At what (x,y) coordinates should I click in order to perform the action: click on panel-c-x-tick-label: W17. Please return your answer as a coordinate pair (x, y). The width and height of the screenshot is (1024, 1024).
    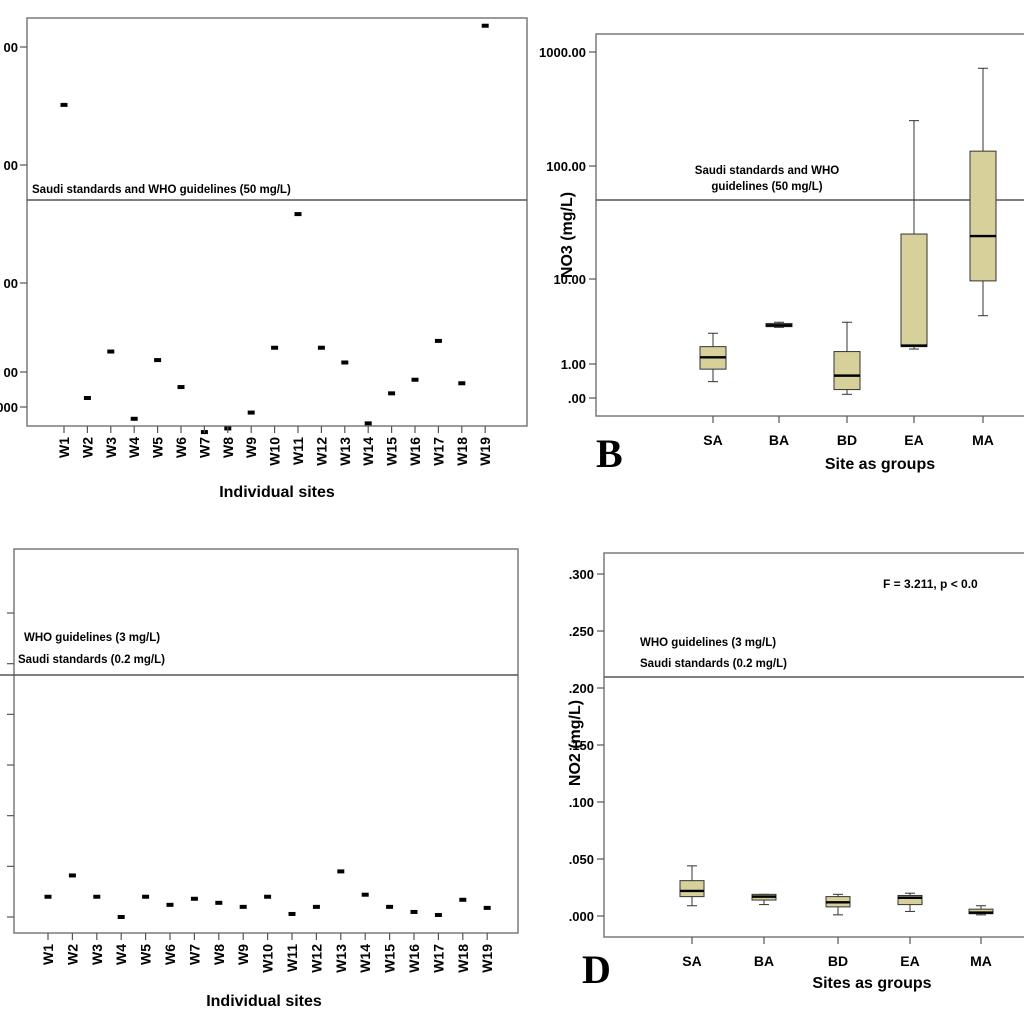
    Looking at the image, I should click on (438, 958).